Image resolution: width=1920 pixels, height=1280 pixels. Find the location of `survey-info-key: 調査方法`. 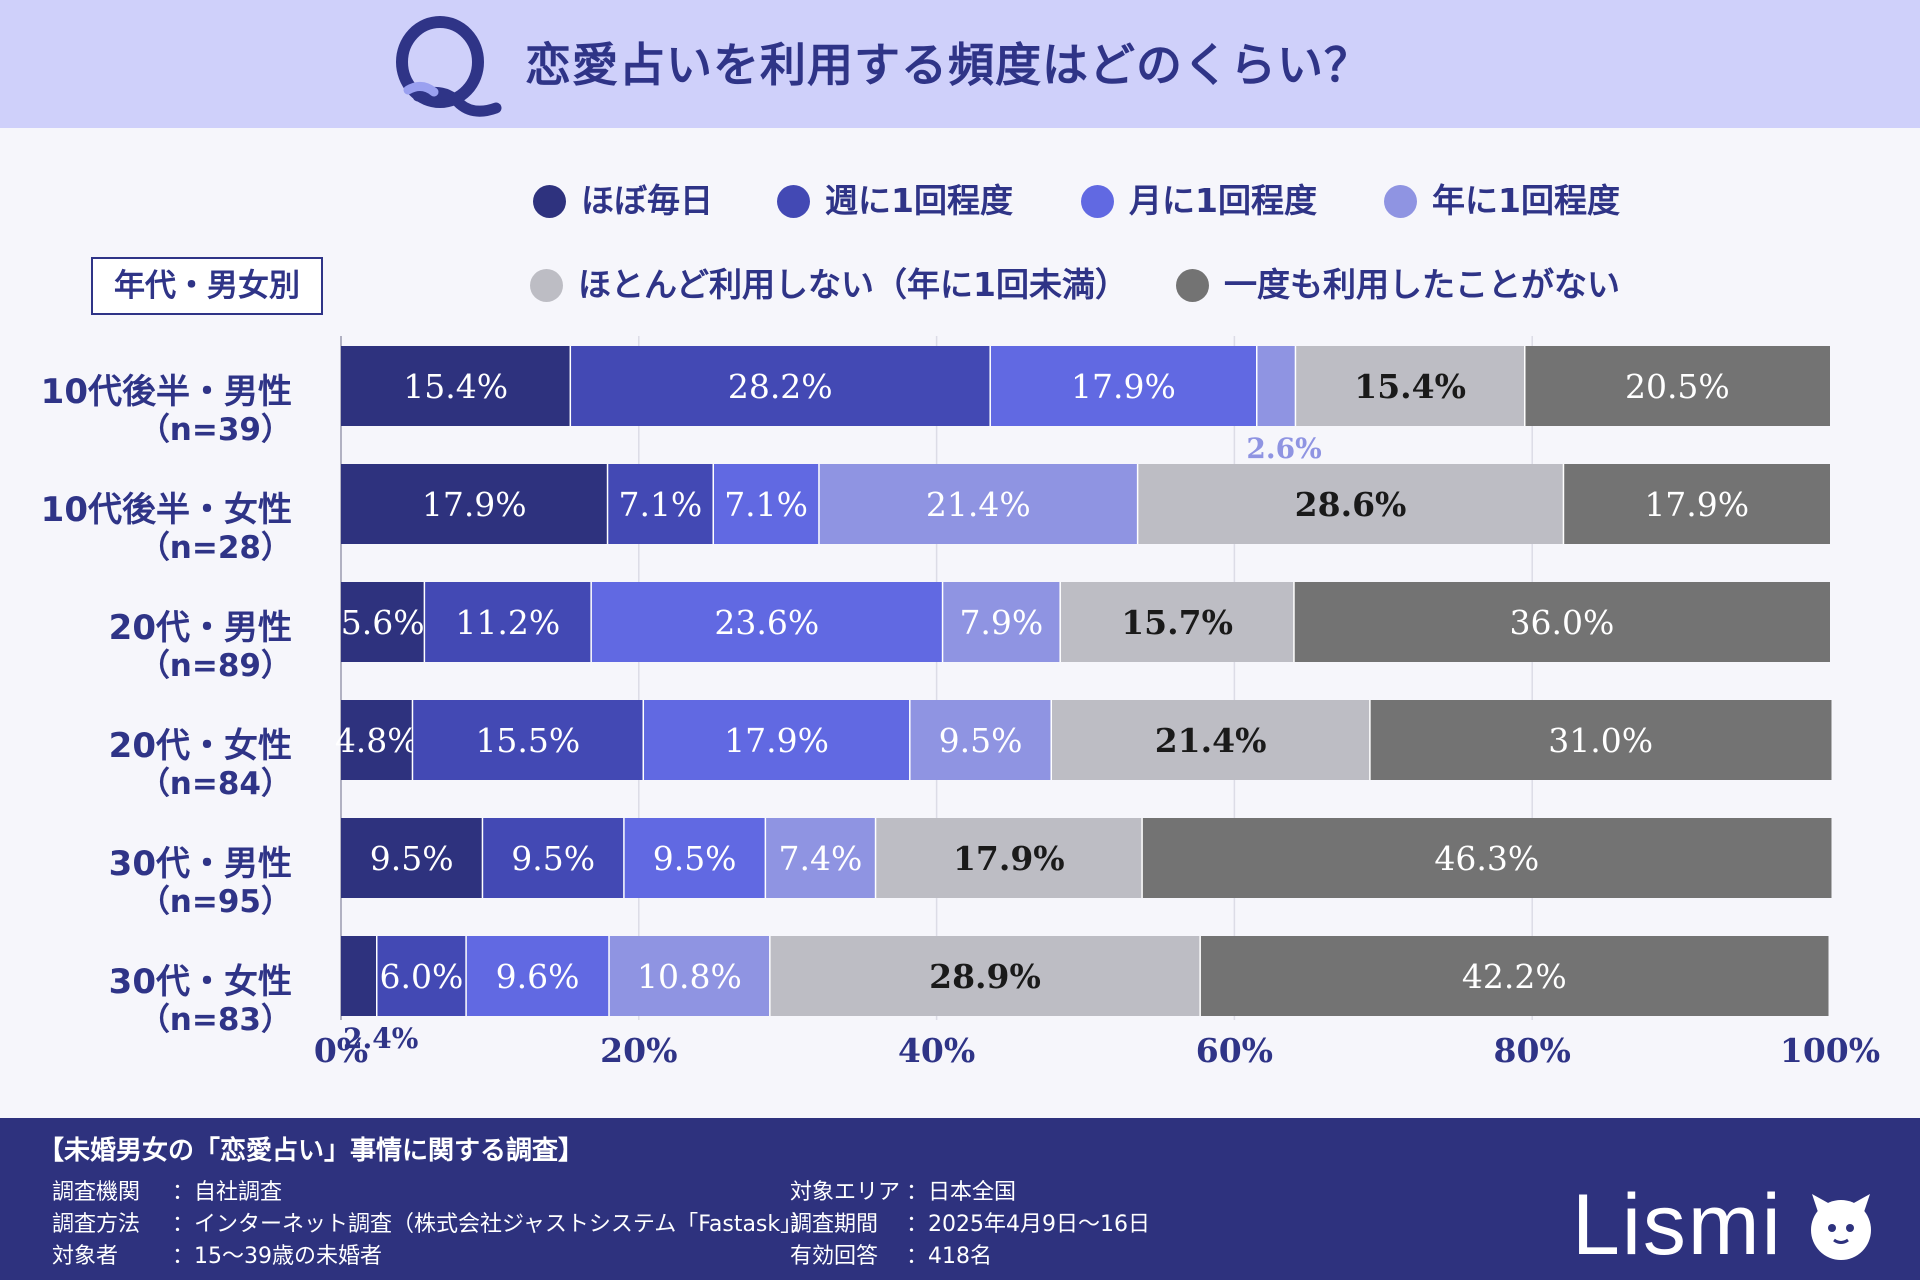

survey-info-key: 調査方法 is located at coordinates (96, 1224).